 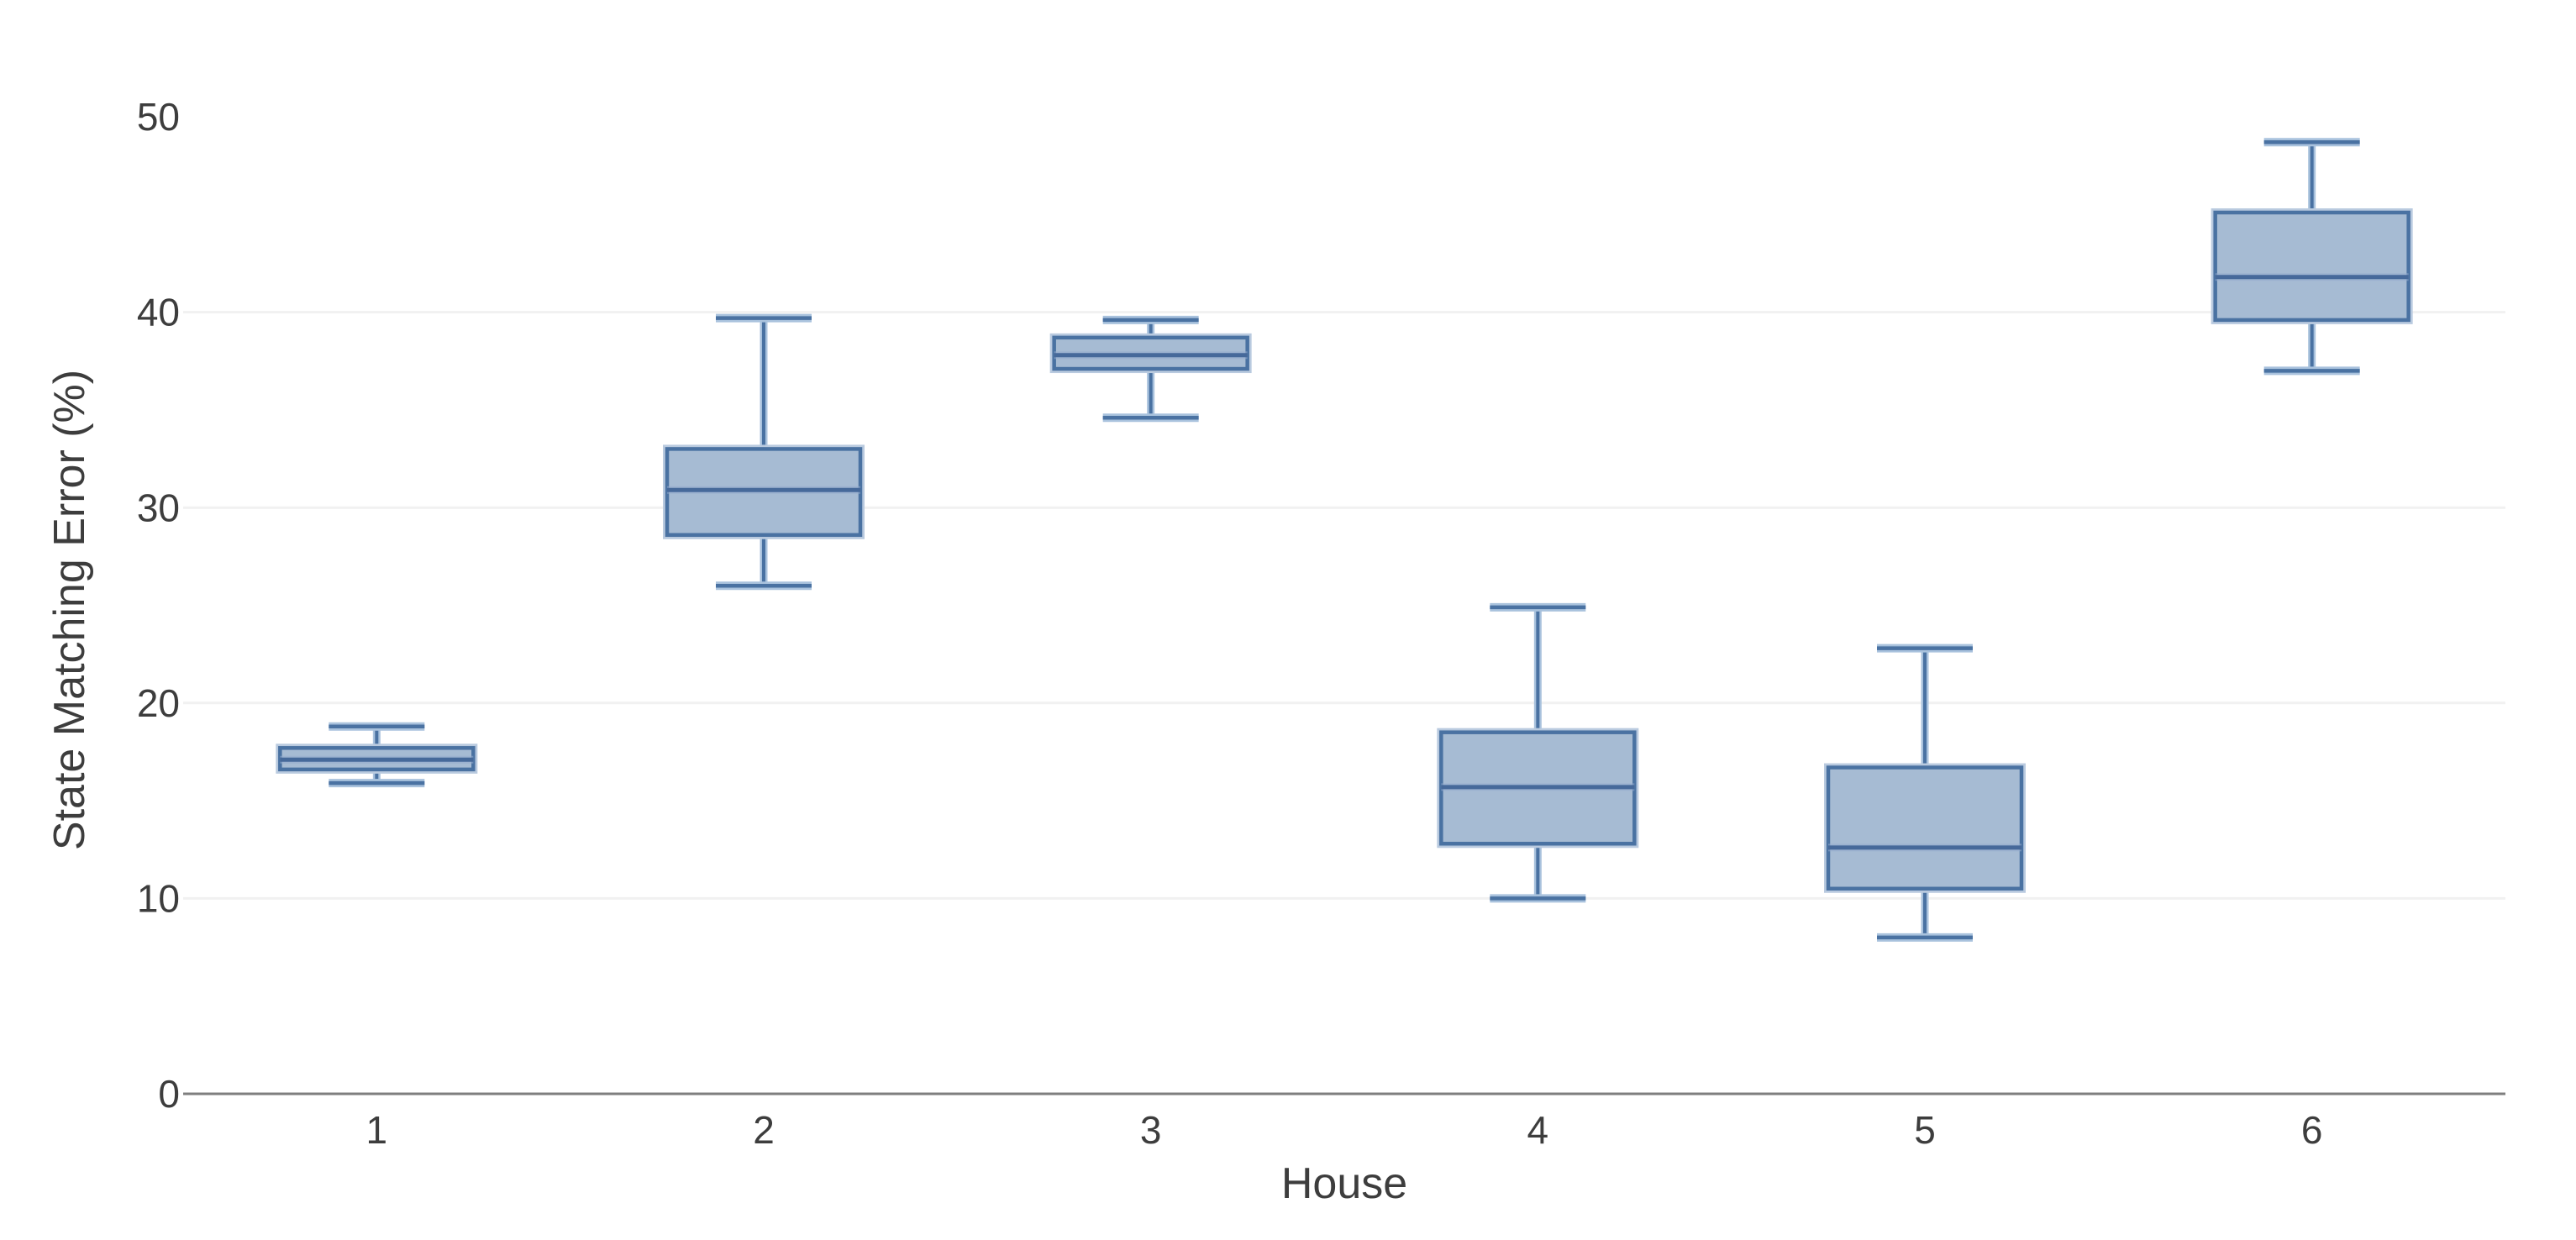 What do you see at coordinates (1151, 1130) in the screenshot?
I see `x-tick-label-3: 3` at bounding box center [1151, 1130].